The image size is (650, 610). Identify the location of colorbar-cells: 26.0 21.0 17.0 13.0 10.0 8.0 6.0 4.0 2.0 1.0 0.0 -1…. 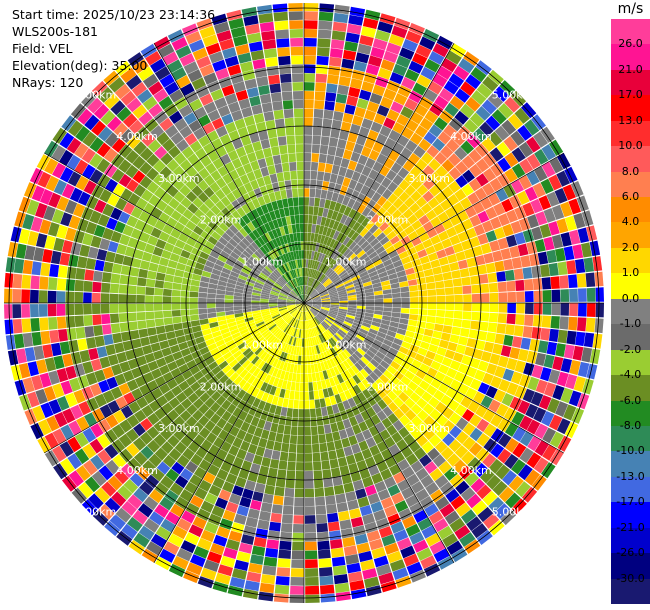
(630, 312).